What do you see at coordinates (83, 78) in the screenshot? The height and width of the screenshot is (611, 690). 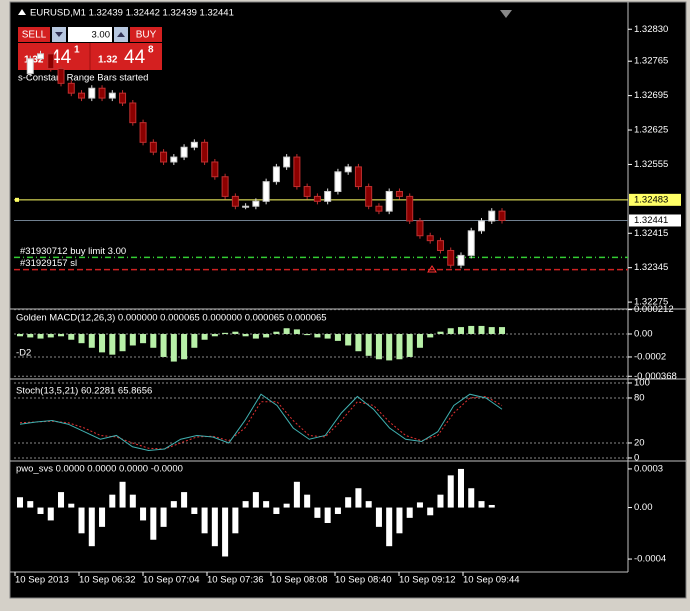 I see `status-text: s-Constant Range Bars started` at bounding box center [83, 78].